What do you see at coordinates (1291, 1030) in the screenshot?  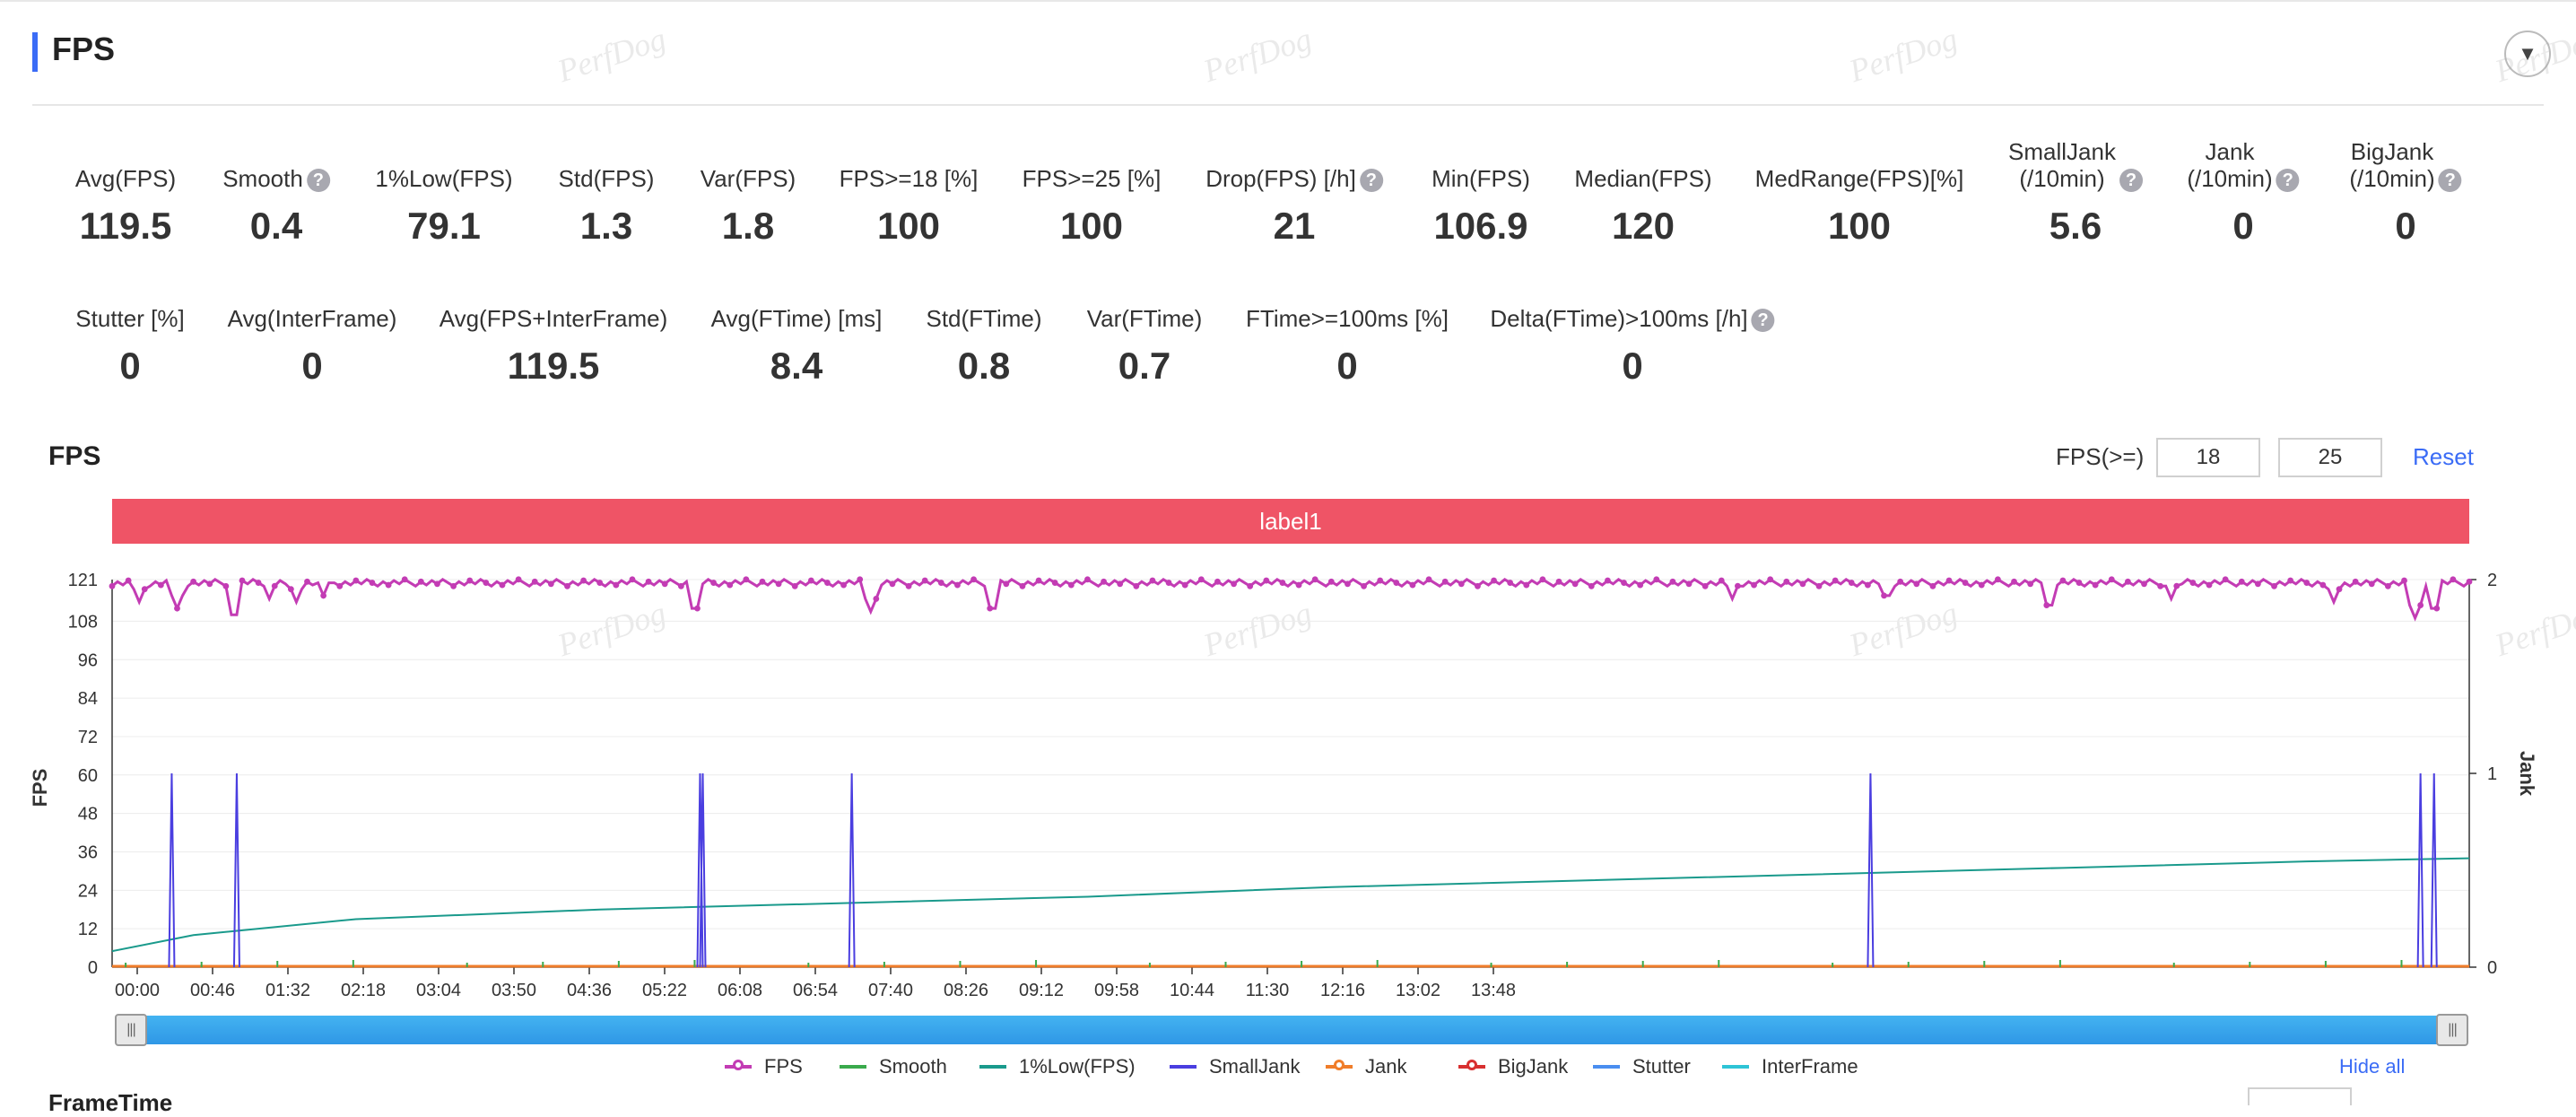 I see `zoom-slider-track` at bounding box center [1291, 1030].